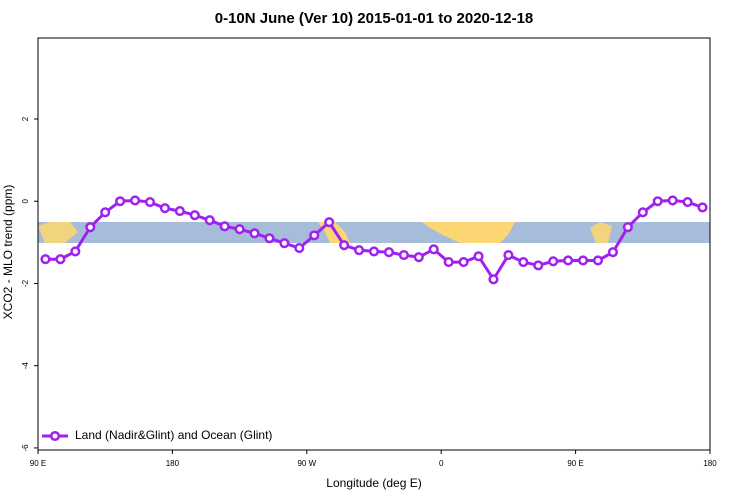 Image resolution: width=750 pixels, height=500 pixels. I want to click on x-axis-label: Longitude (deg E), so click(373, 483).